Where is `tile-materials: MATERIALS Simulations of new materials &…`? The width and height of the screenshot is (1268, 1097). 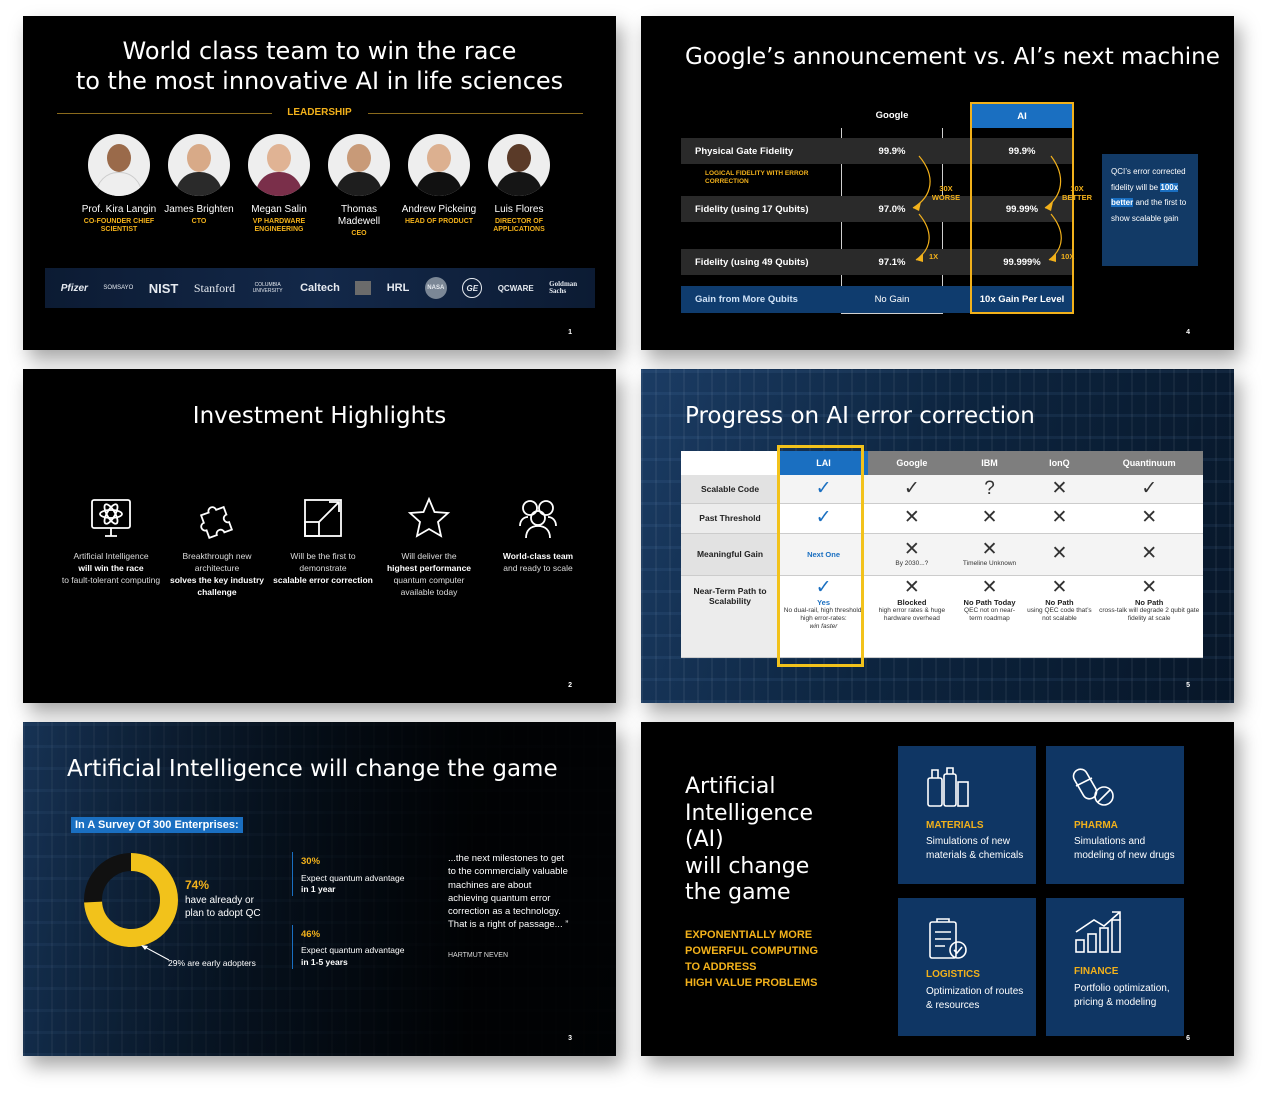 tile-materials: MATERIALS Simulations of new materials &… is located at coordinates (967, 815).